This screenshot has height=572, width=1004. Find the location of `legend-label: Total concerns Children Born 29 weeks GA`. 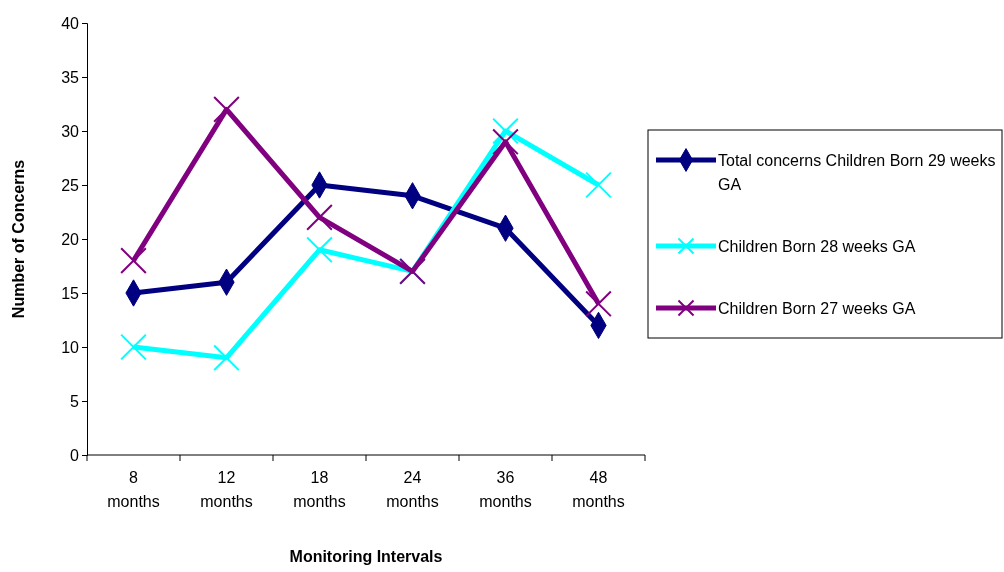

legend-label: Total concerns Children Born 29 weeks GA is located at coordinates (857, 172).